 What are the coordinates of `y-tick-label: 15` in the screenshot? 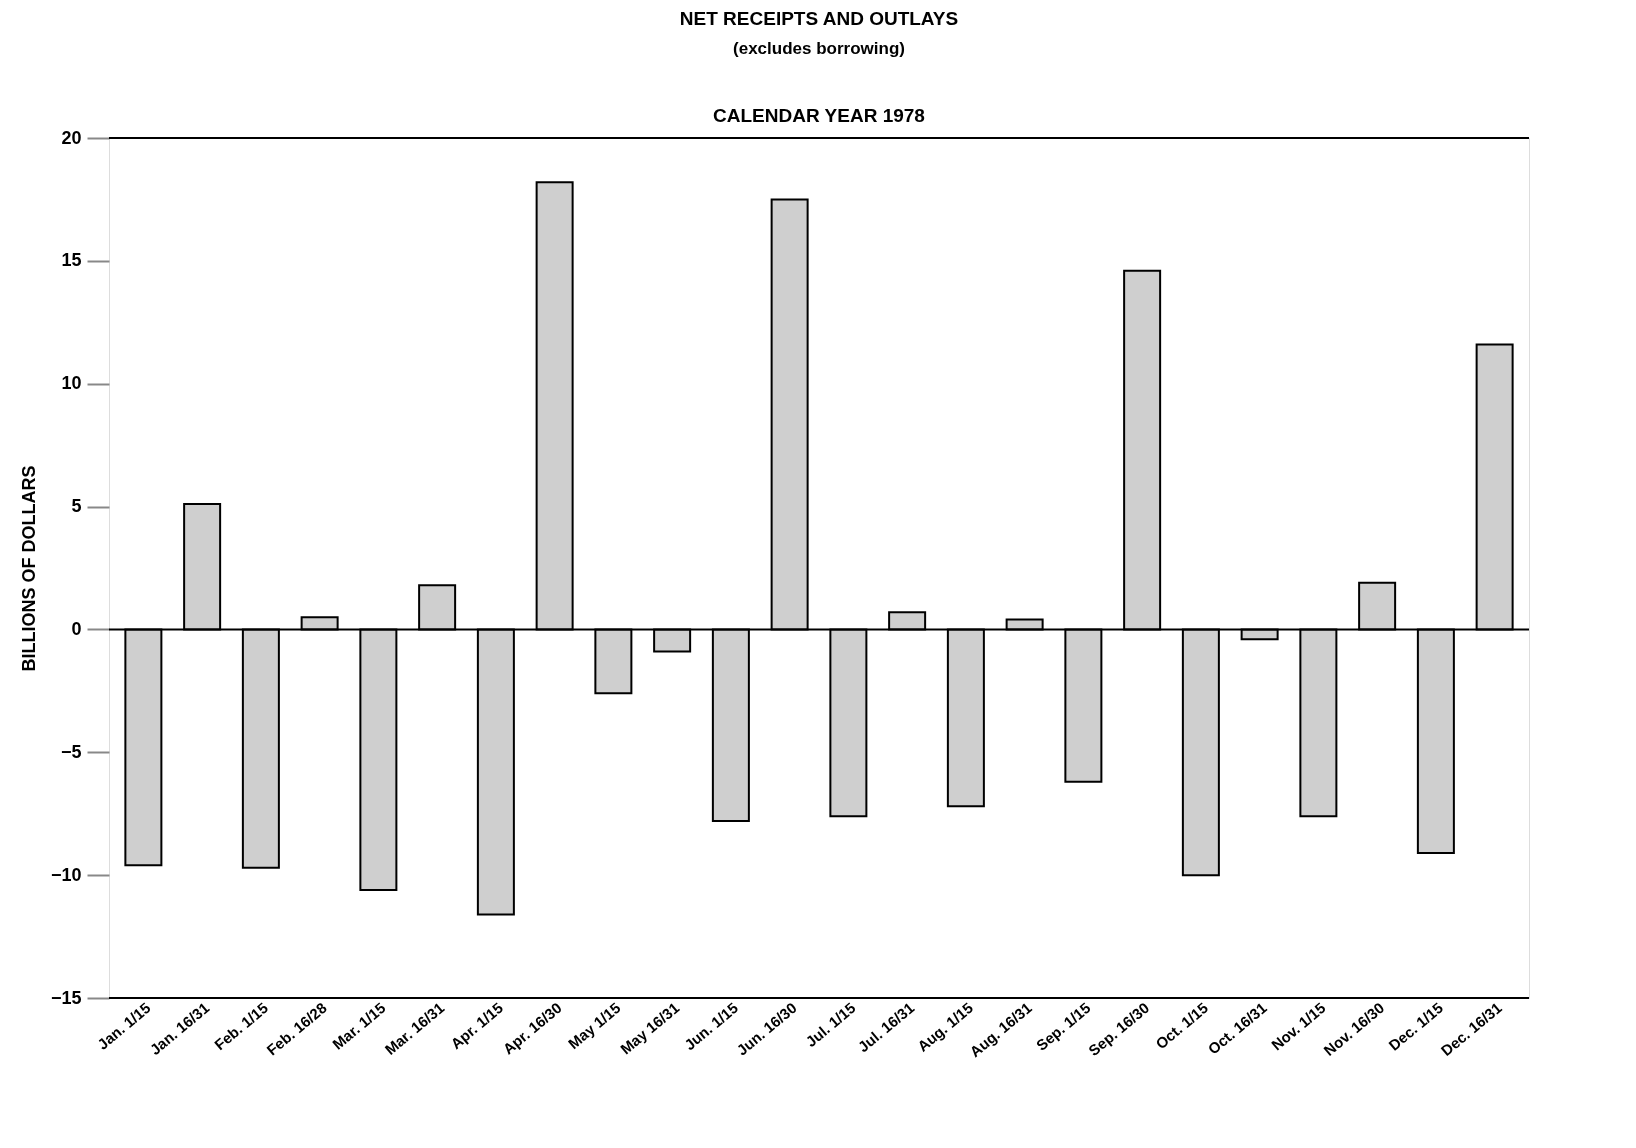 It's located at (71, 260).